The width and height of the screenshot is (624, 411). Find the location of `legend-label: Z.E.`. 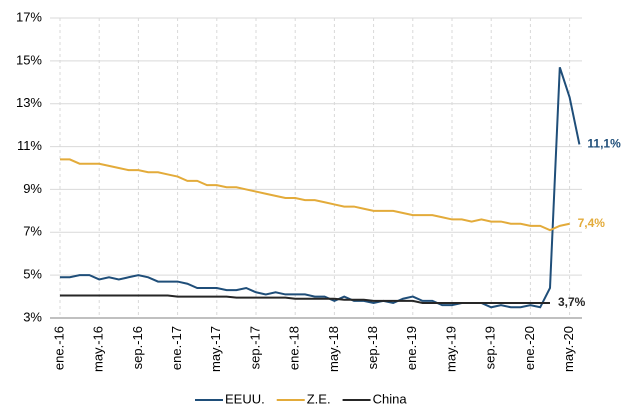

legend-label: Z.E. is located at coordinates (319, 398).